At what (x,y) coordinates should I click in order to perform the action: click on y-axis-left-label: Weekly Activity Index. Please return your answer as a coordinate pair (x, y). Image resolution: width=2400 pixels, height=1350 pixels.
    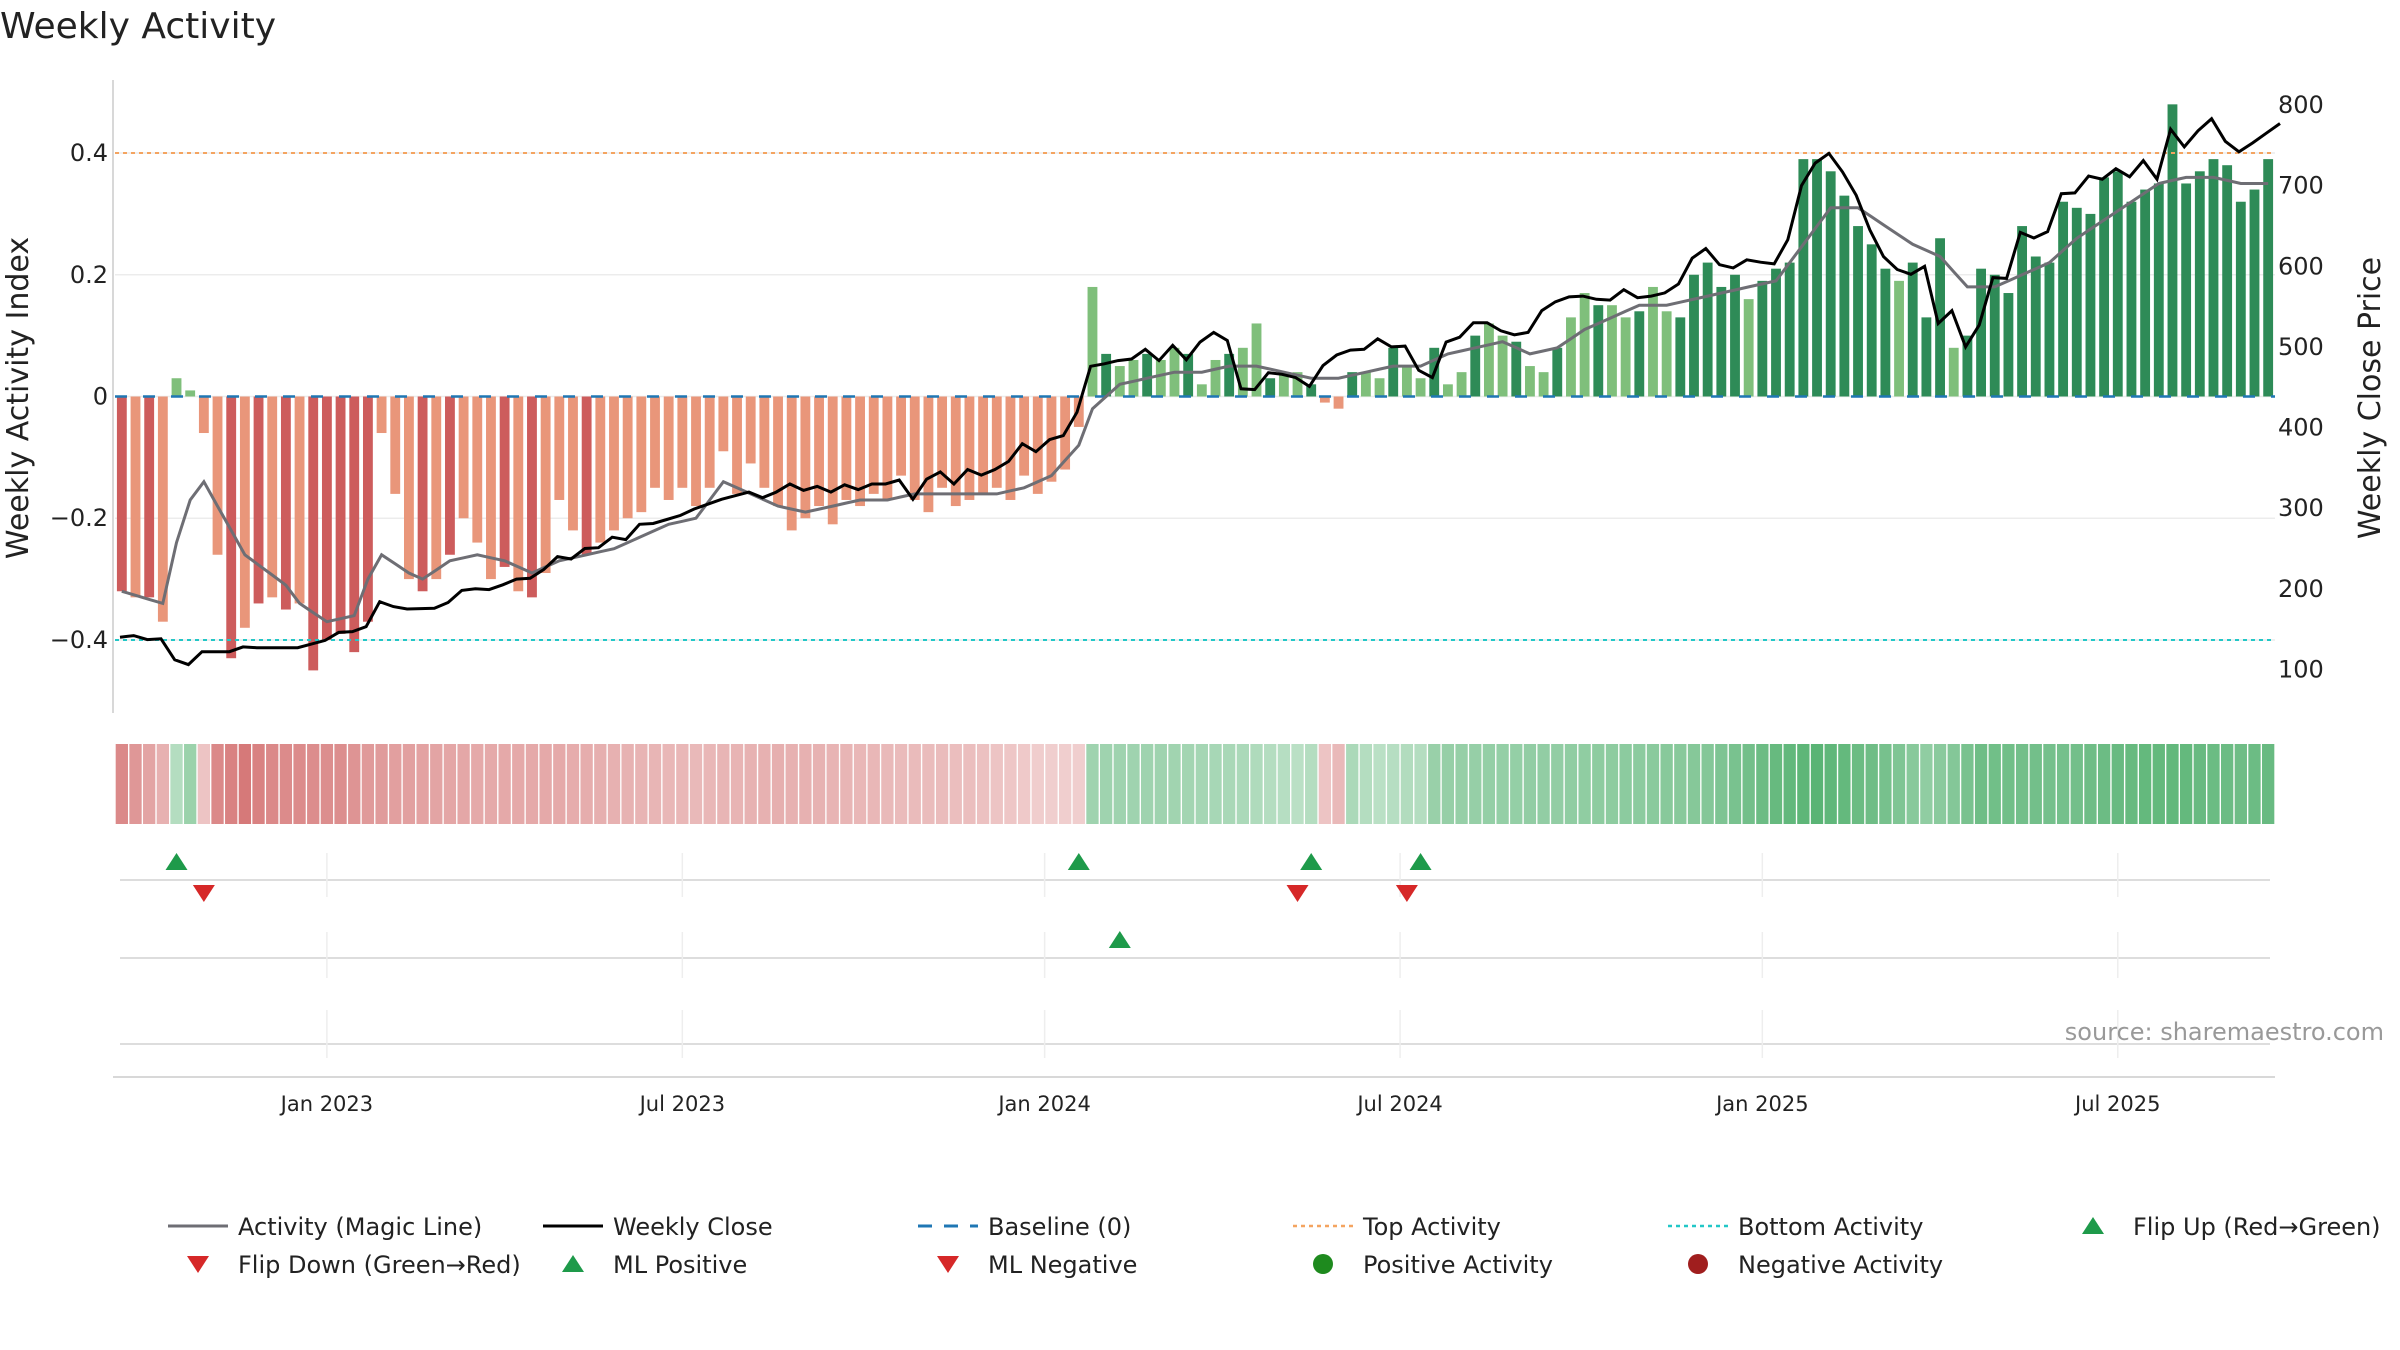
    Looking at the image, I should click on (18, 398).